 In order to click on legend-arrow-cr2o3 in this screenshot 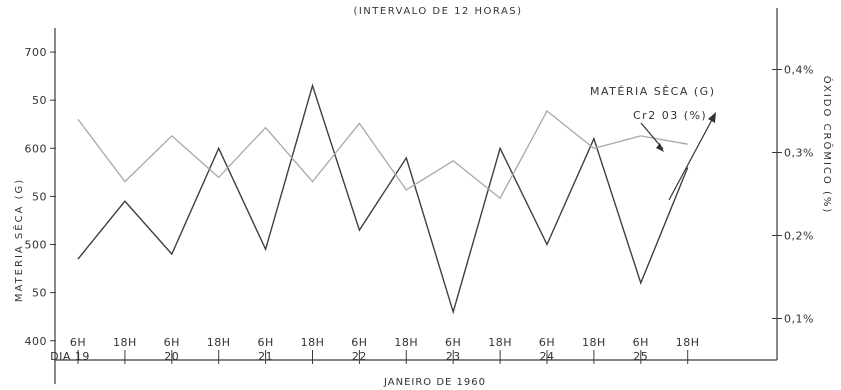, I will do `click(691, 158)`.